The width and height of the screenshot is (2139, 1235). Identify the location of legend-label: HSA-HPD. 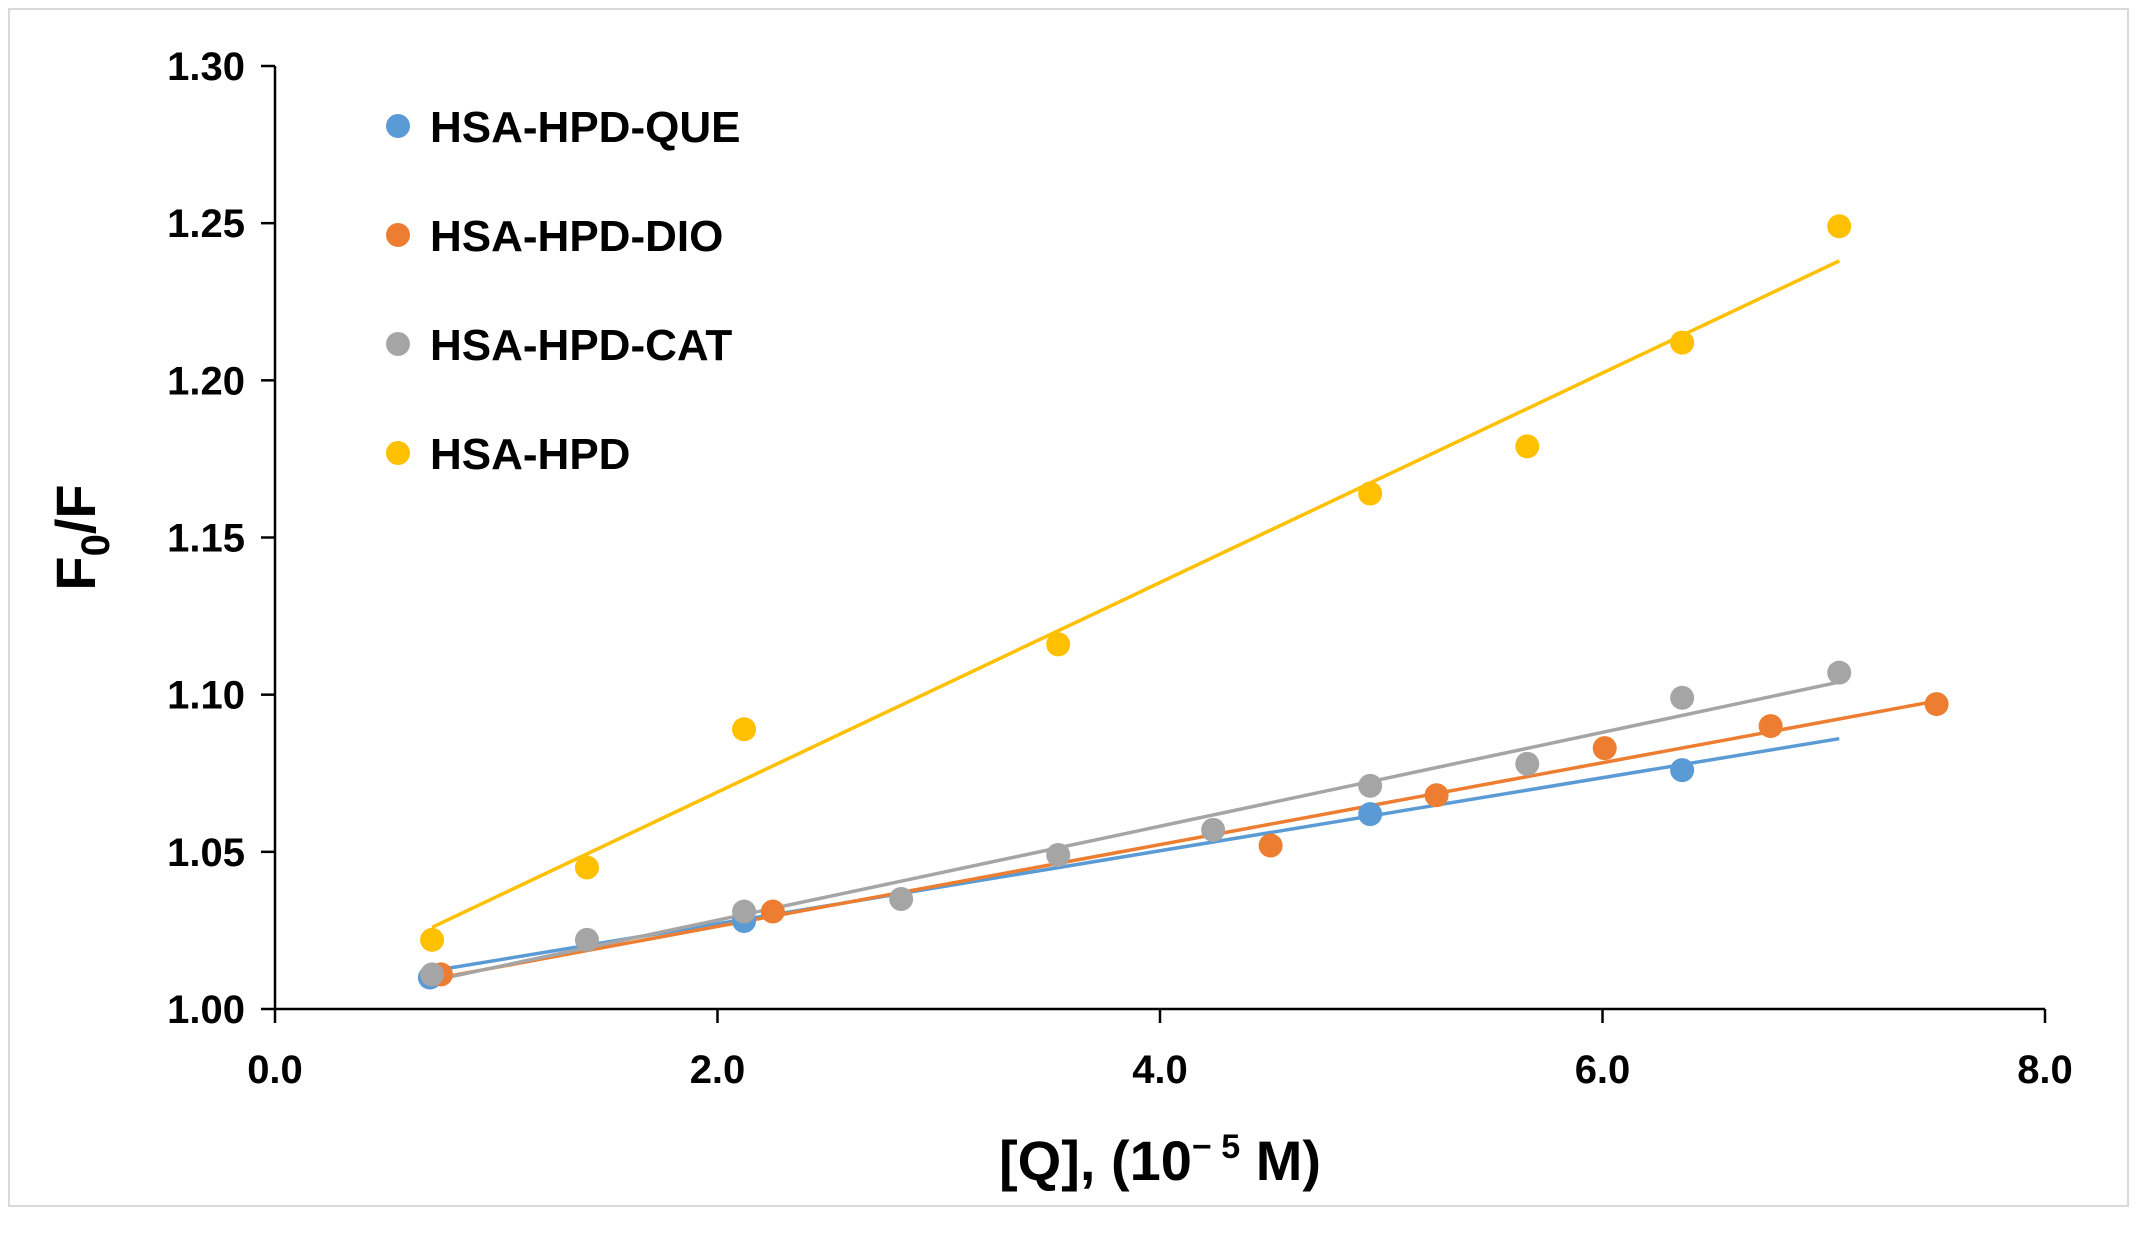
(530, 454).